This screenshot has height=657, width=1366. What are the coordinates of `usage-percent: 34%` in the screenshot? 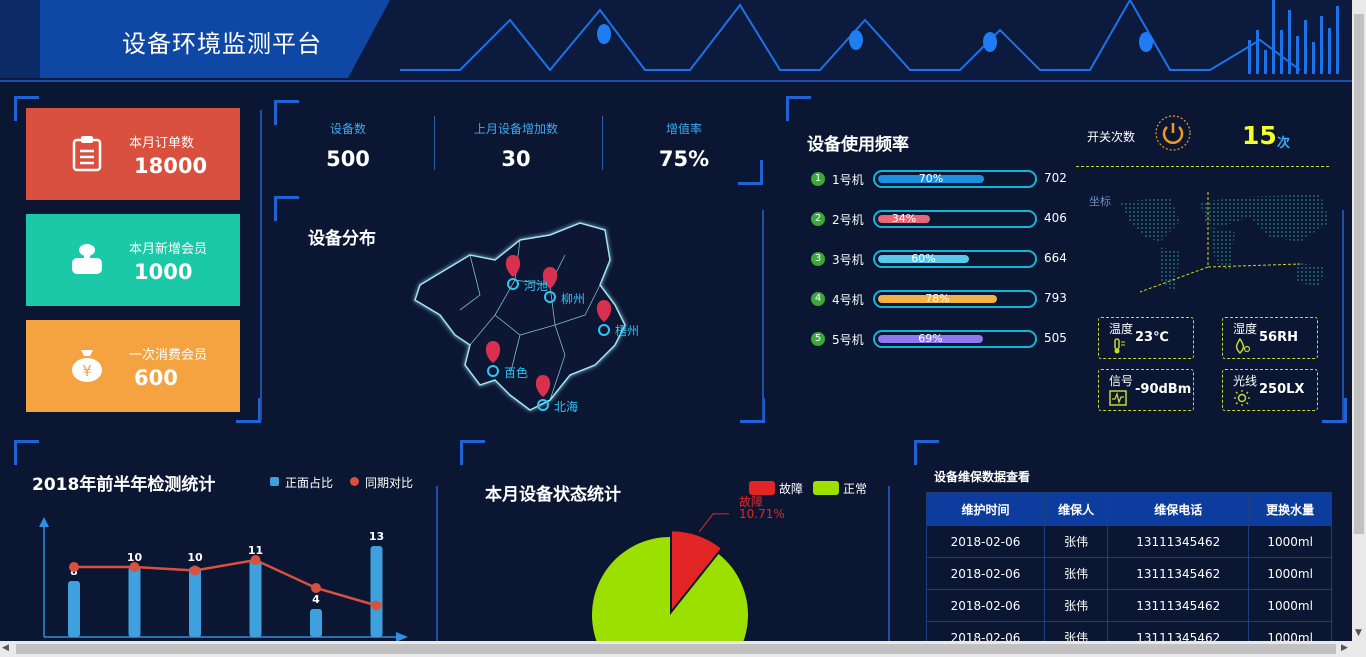 It's located at (904, 218).